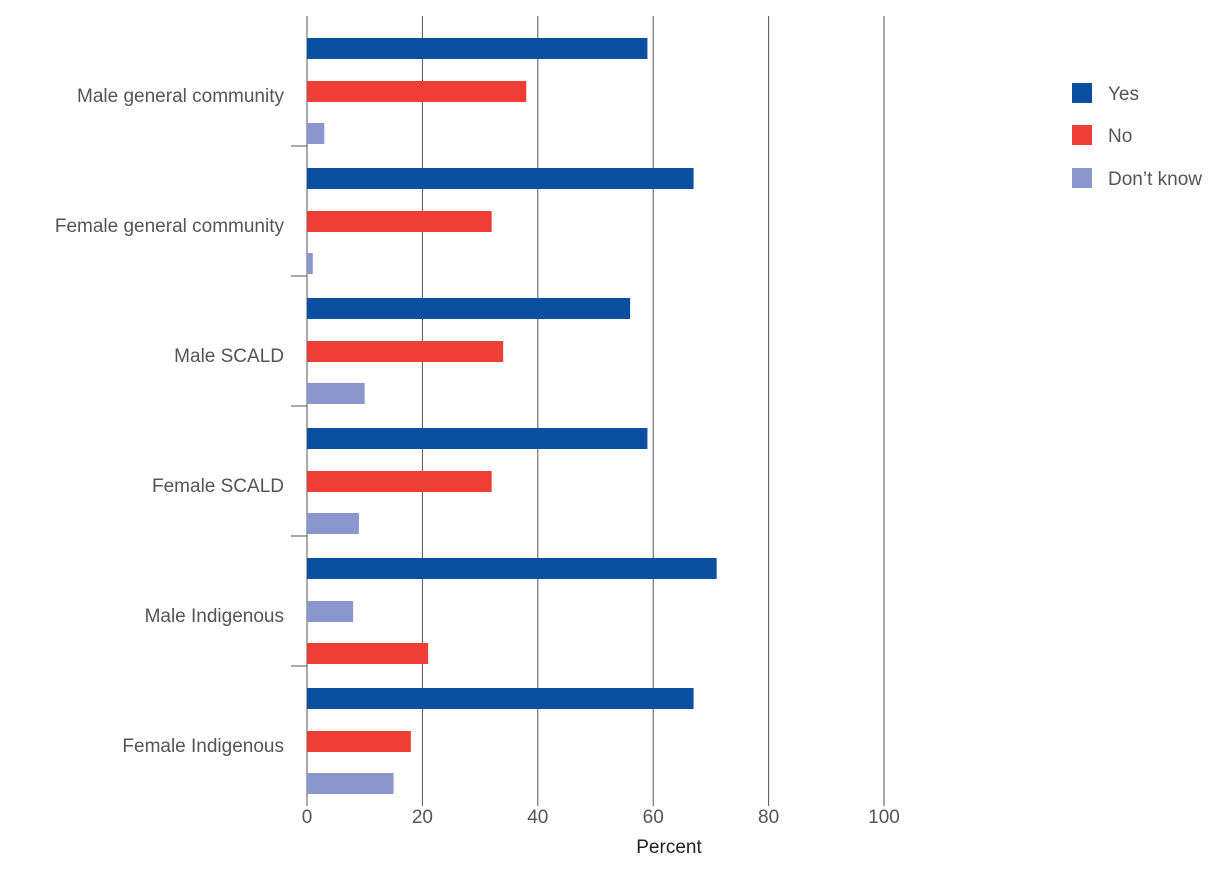 The width and height of the screenshot is (1225, 881). Describe the element at coordinates (218, 486) in the screenshot. I see `category-label: Female SCALD` at that location.